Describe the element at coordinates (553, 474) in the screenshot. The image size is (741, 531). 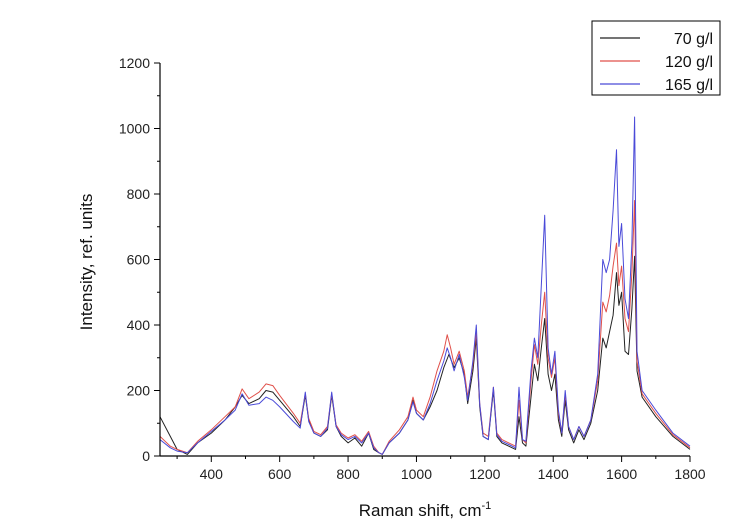
I see `x-tick-label: 1400` at that location.